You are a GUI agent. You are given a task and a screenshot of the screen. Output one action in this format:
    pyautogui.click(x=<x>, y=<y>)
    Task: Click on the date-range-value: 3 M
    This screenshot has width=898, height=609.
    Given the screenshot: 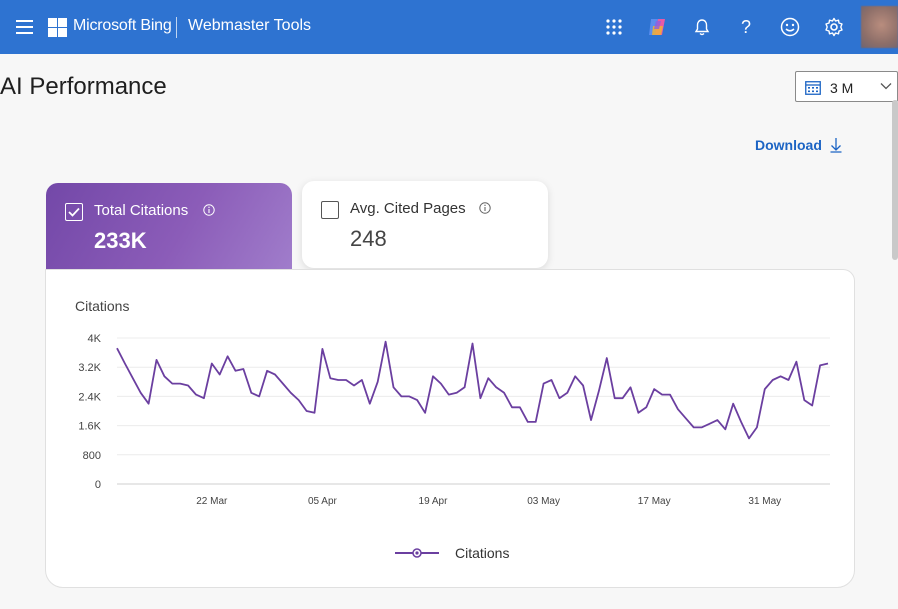 What is the action you would take?
    pyautogui.click(x=842, y=88)
    